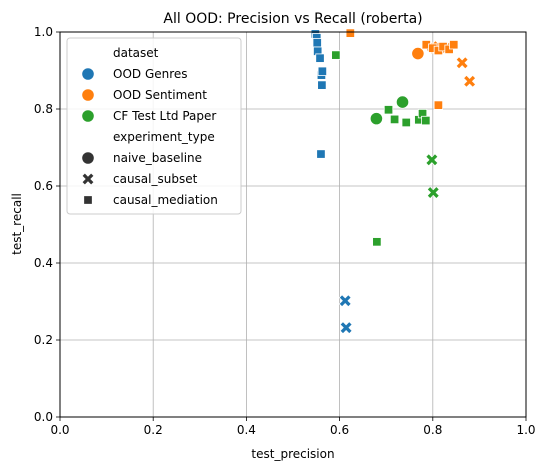 The image size is (547, 470). What do you see at coordinates (525, 430) in the screenshot?
I see `x-tick-label: 1.0` at bounding box center [525, 430].